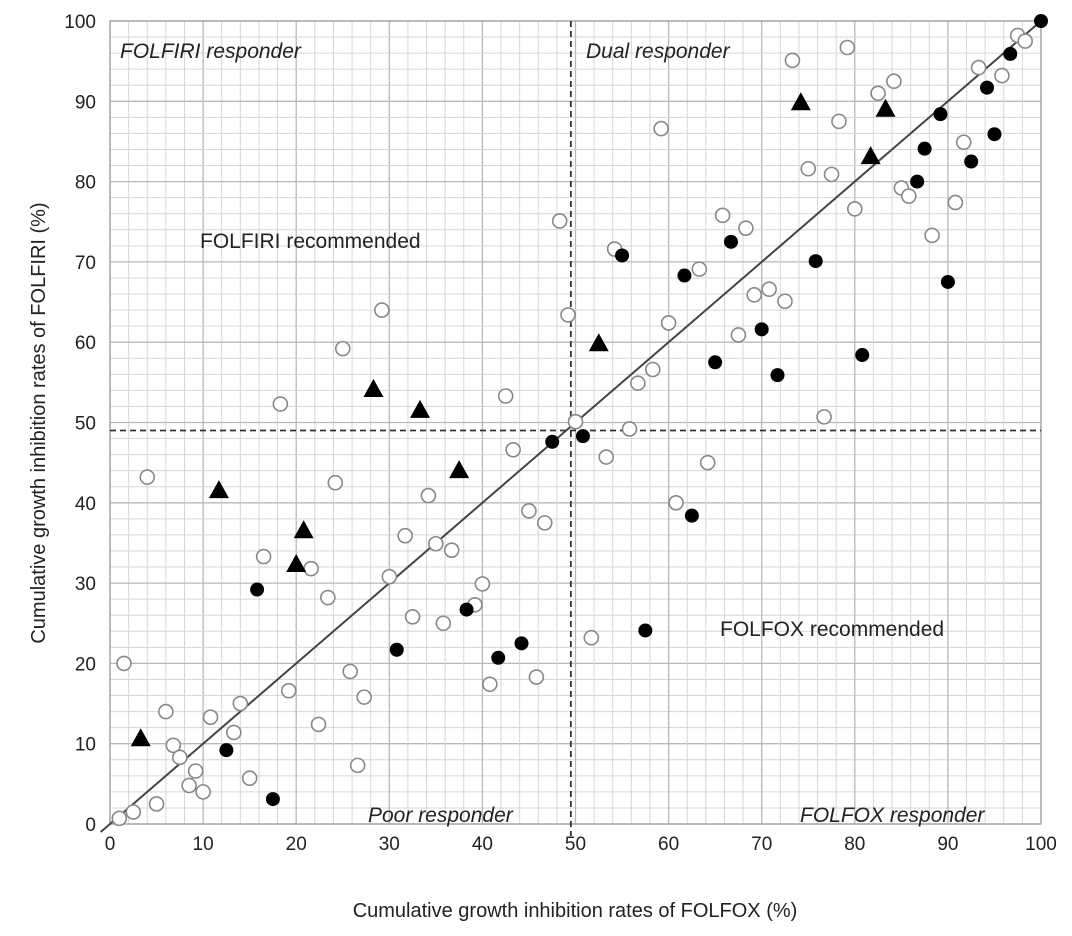  What do you see at coordinates (1041, 844) in the screenshot?
I see `x-tick-label: 100` at bounding box center [1041, 844].